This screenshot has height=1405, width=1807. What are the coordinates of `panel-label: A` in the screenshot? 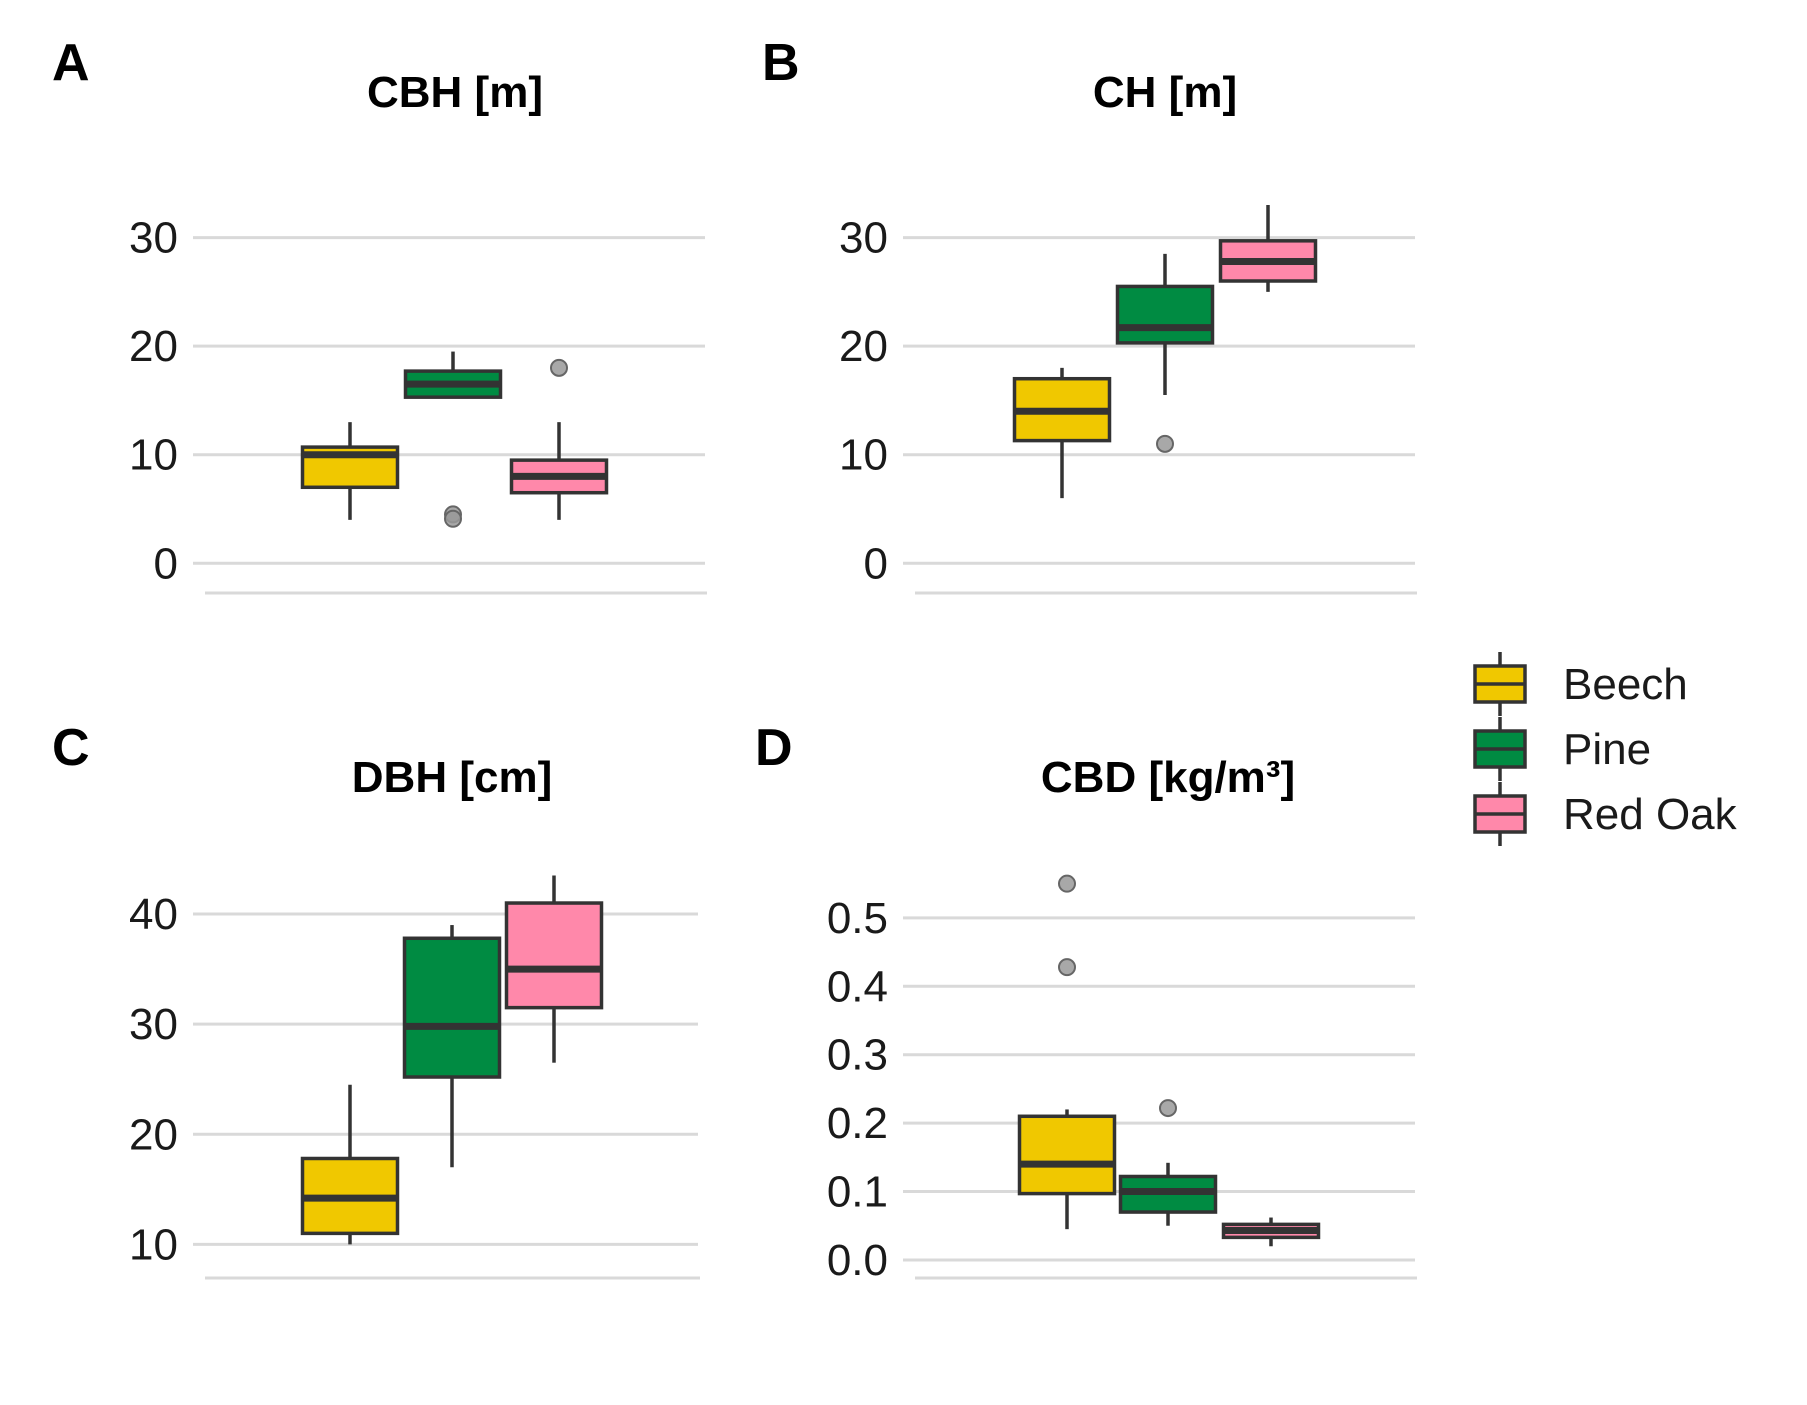 It's located at (71, 63).